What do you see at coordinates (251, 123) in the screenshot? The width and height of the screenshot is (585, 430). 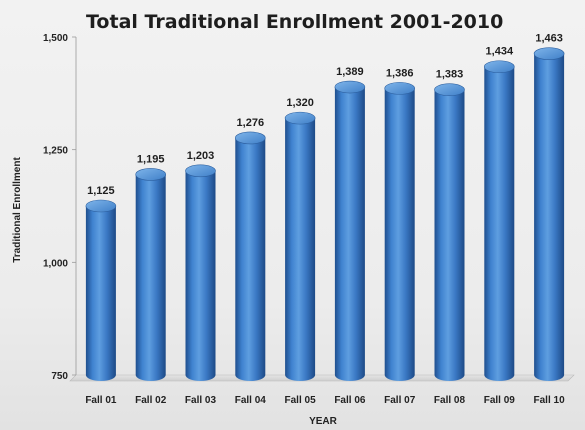 I see `data-label: 1,276` at bounding box center [251, 123].